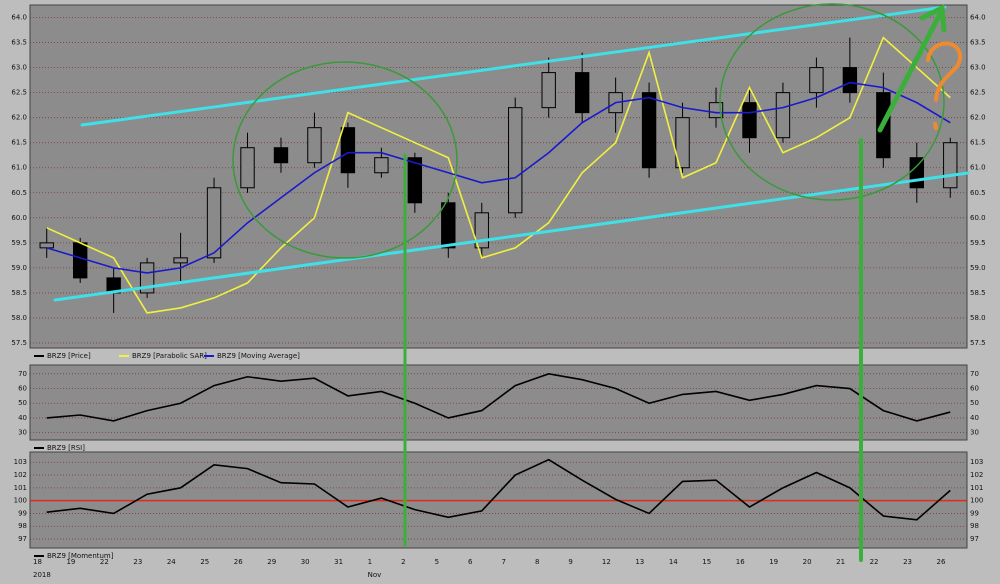 The height and width of the screenshot is (584, 1000). I want to click on x-tick-label: 21, so click(840, 562).